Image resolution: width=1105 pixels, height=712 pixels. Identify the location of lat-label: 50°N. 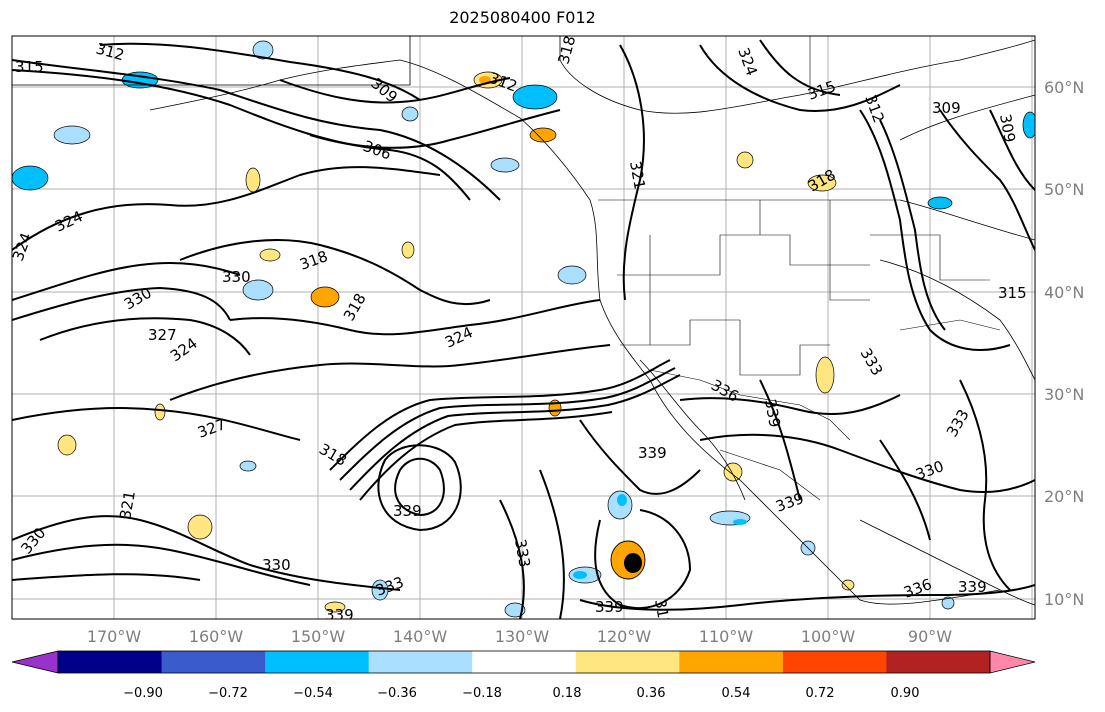
(1064, 189).